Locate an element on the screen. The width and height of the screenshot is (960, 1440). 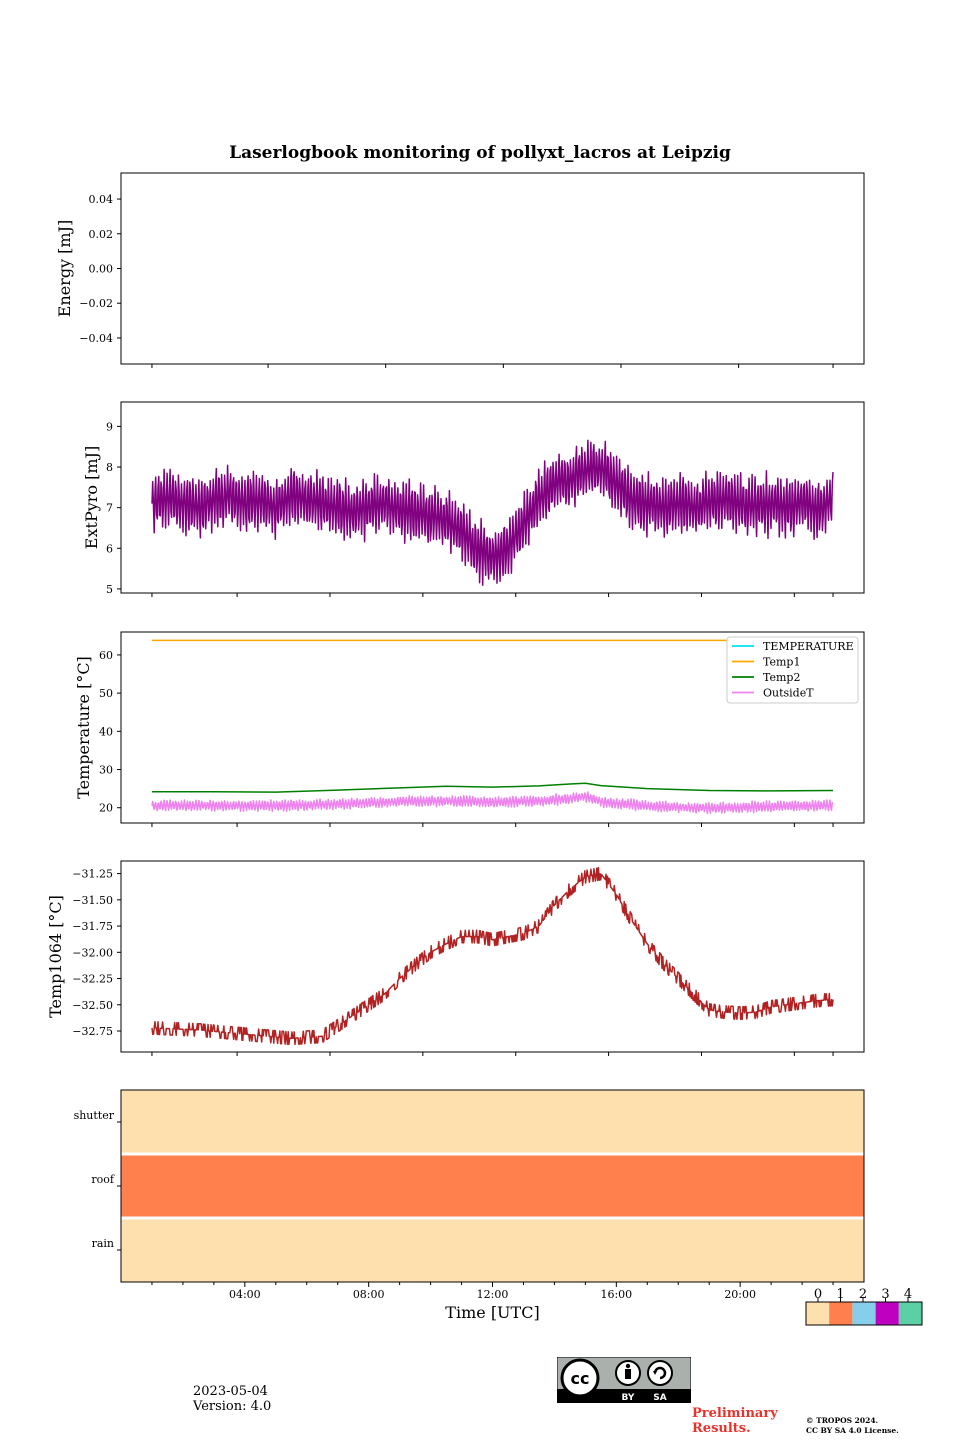
ytick-label: −32.00 is located at coordinates (92, 952).